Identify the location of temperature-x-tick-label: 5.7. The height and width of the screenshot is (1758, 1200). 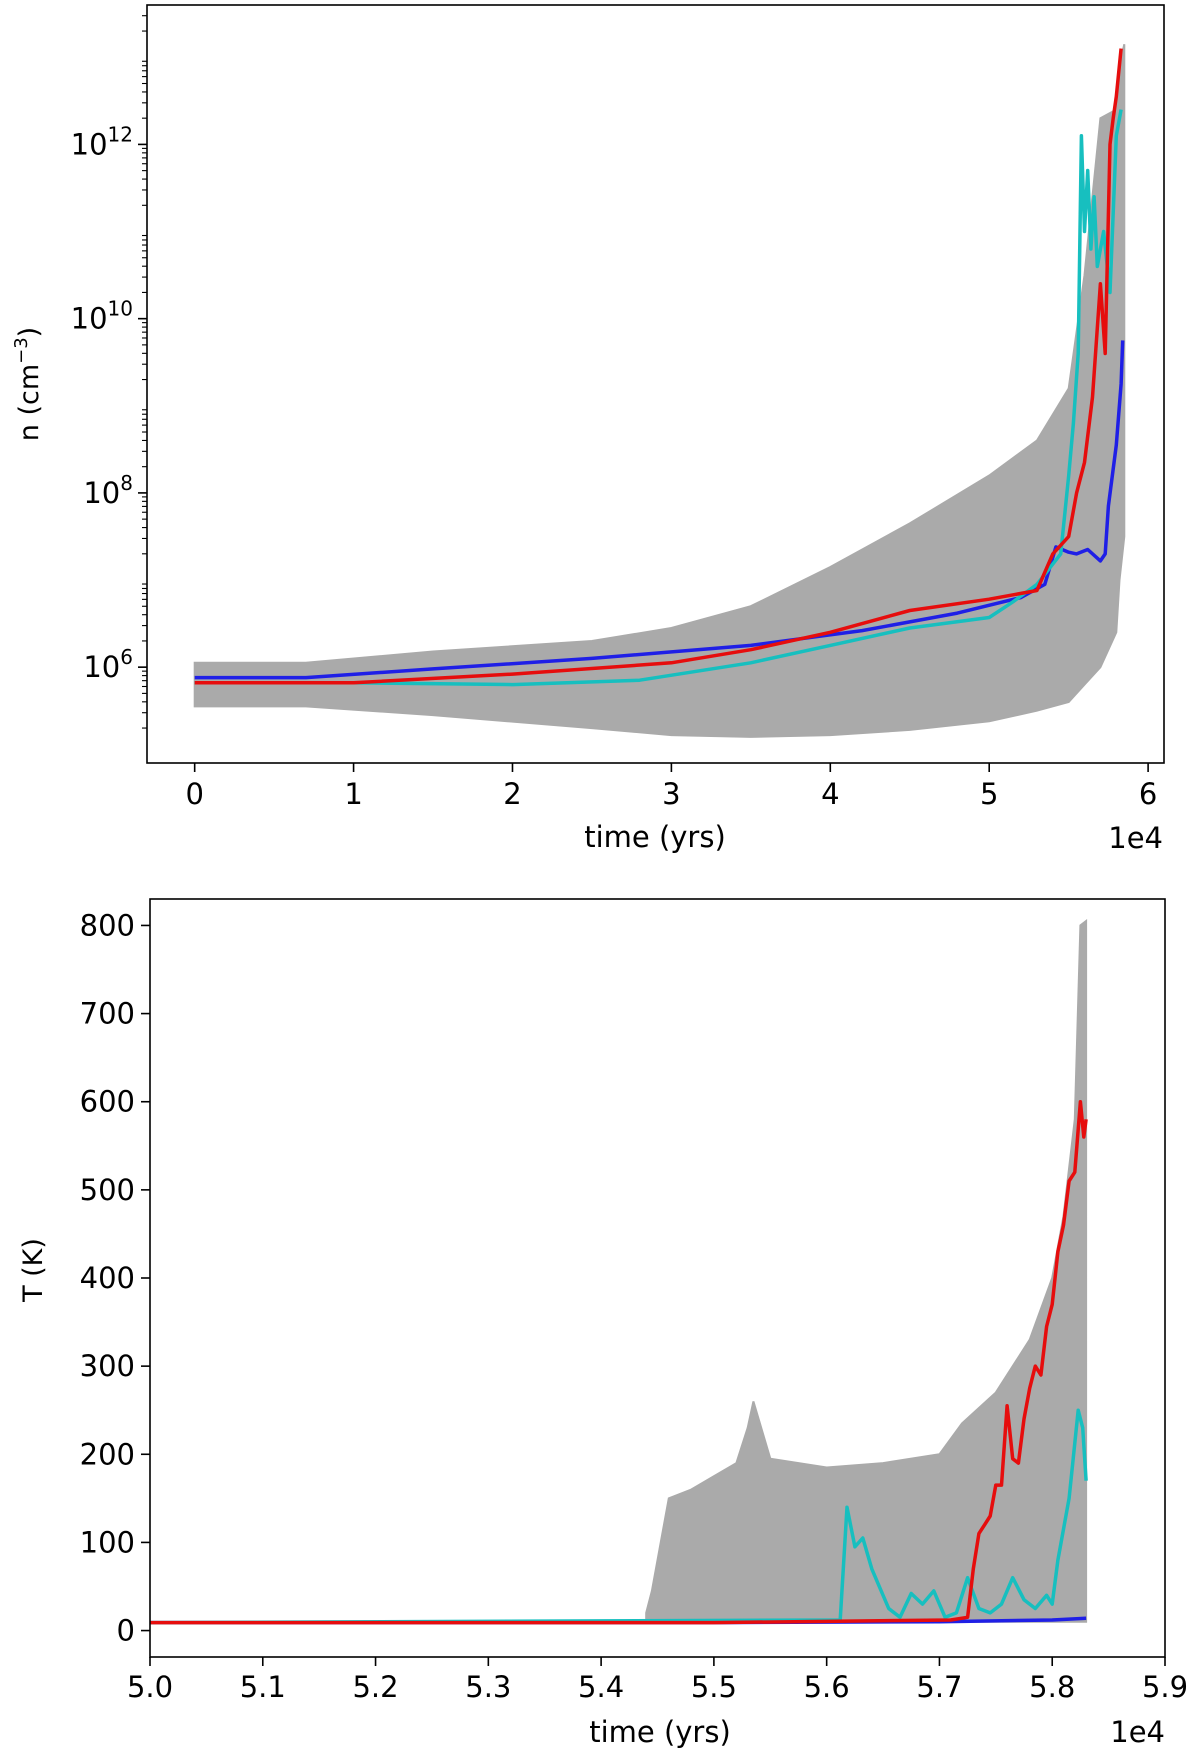
(939, 1687).